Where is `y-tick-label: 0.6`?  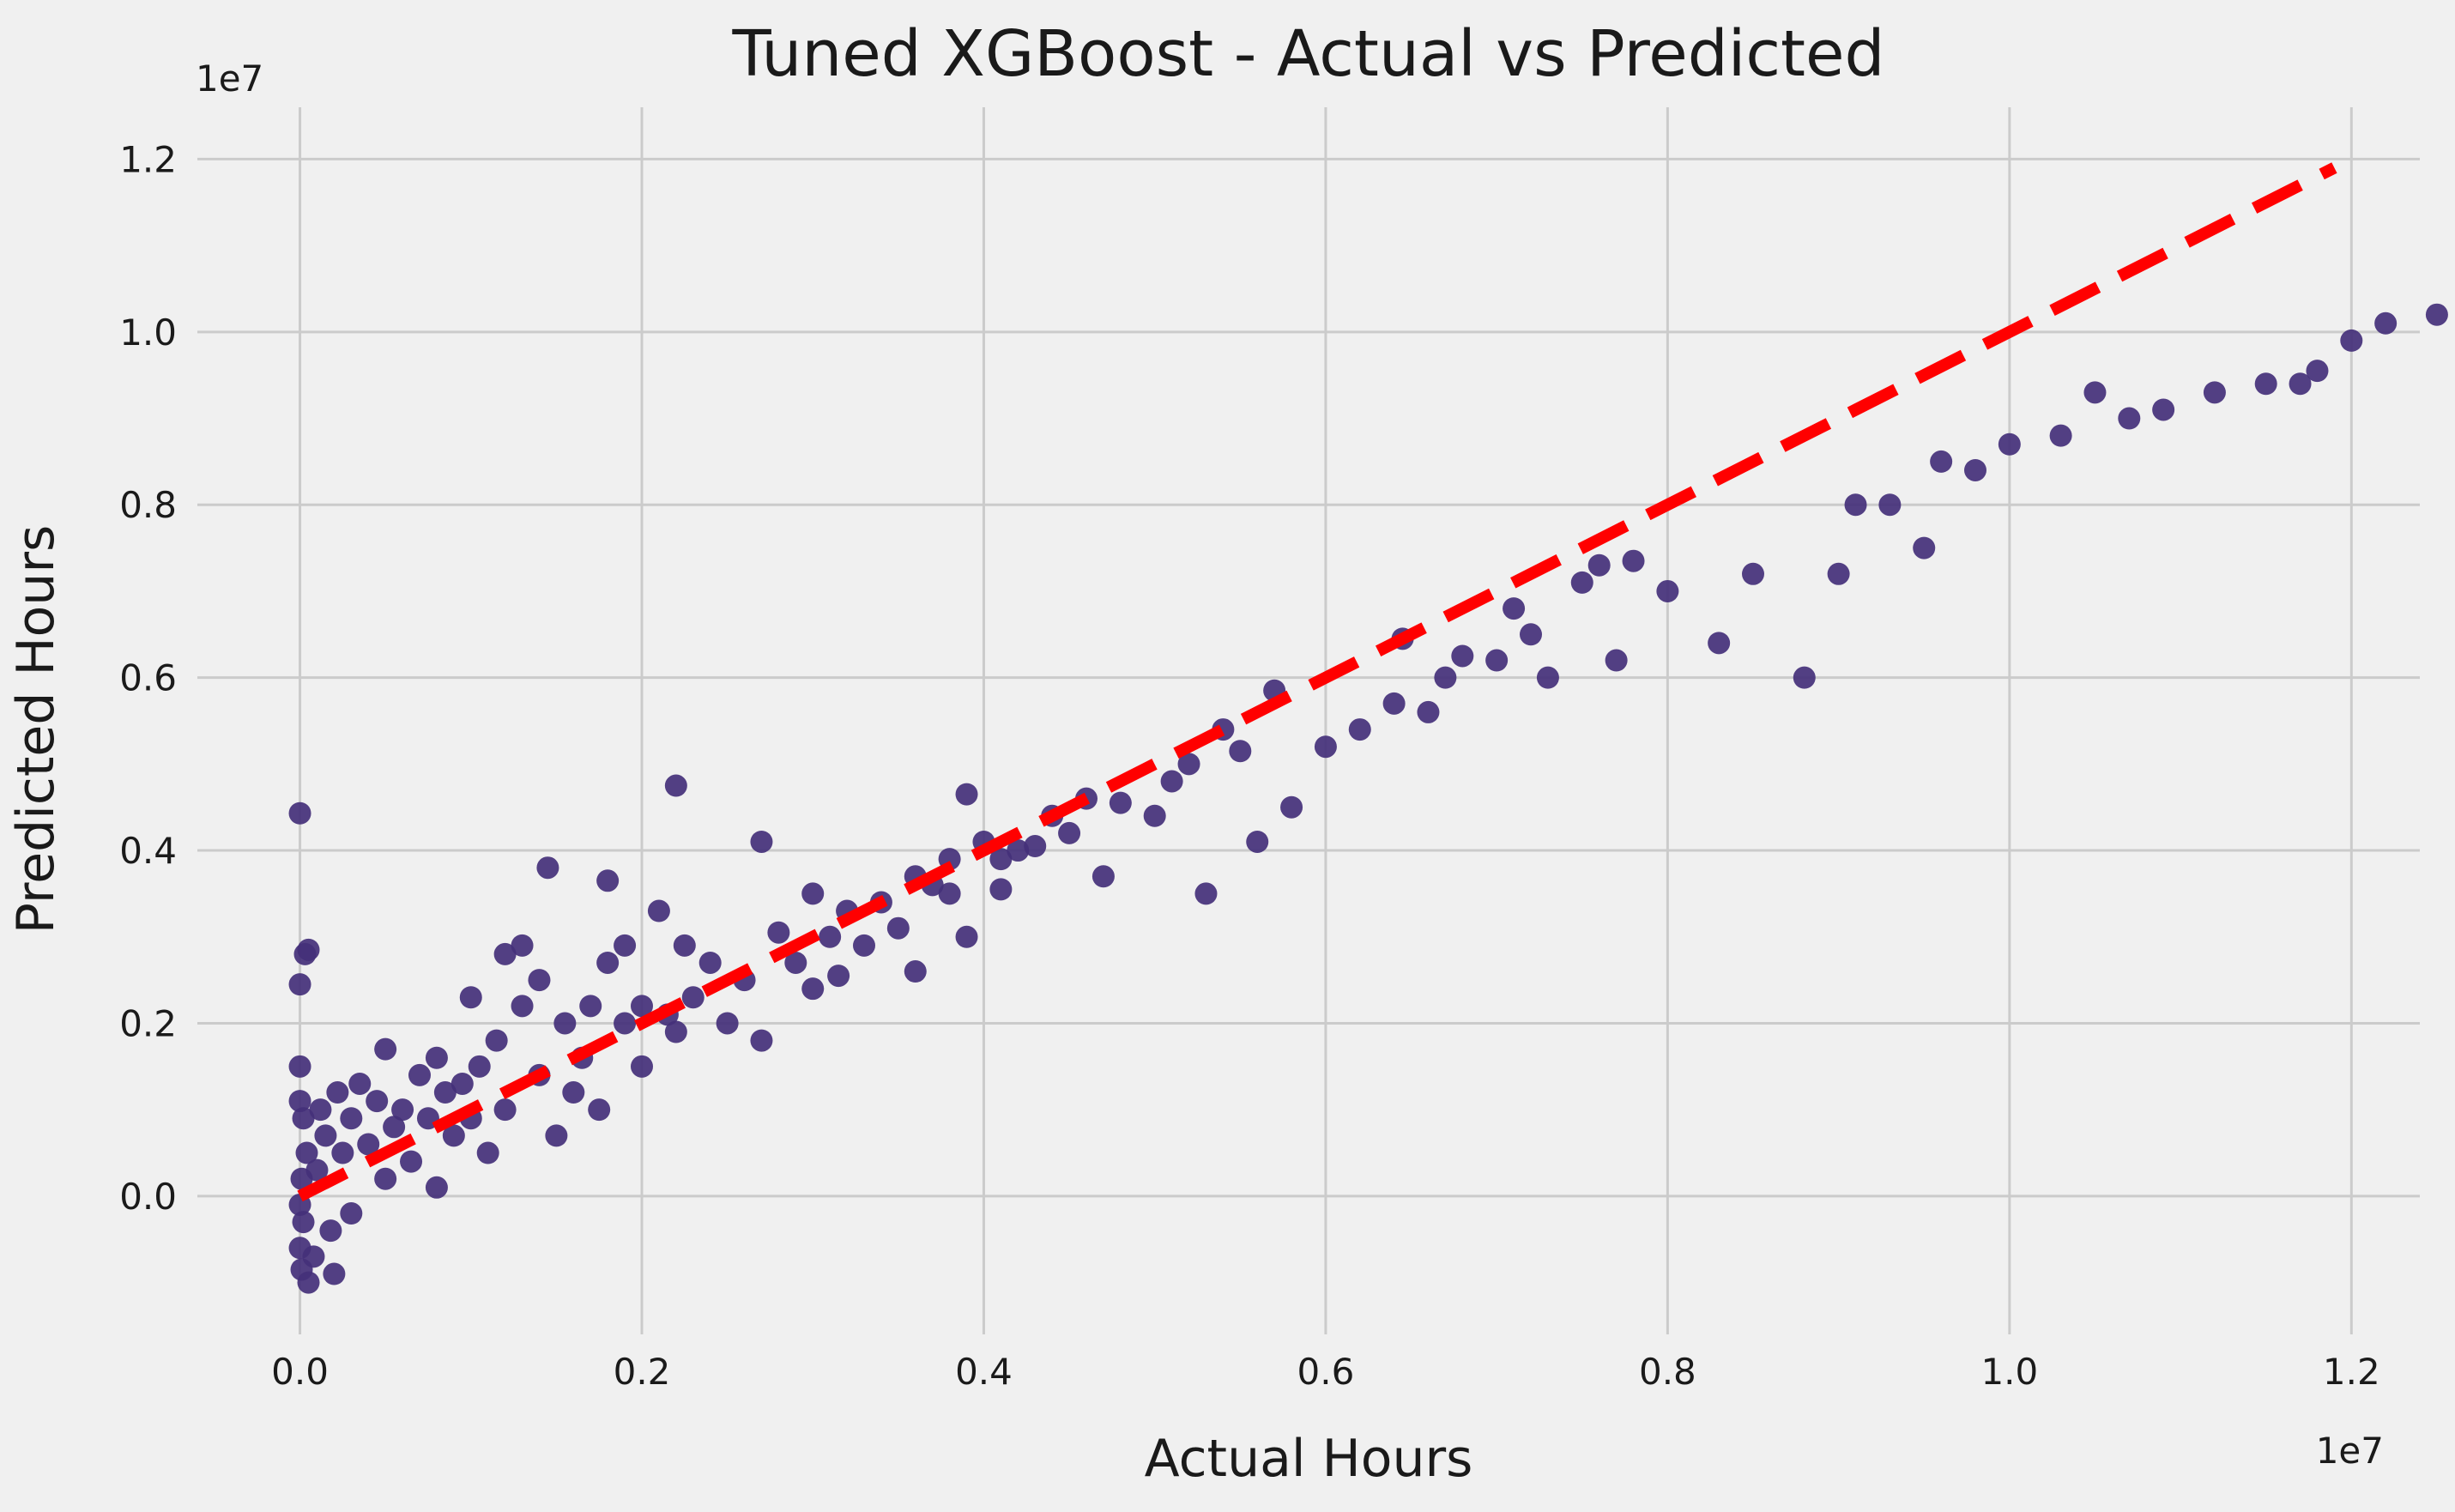 y-tick-label: 0.6 is located at coordinates (148, 678).